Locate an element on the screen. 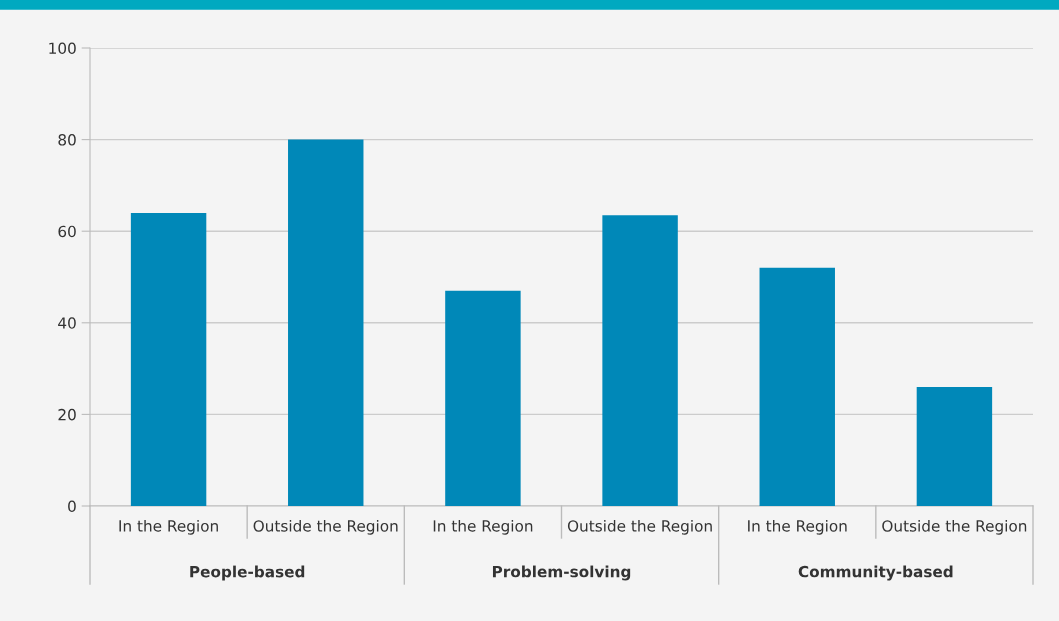 This screenshot has width=1059, height=621. y-tick-label: 0 is located at coordinates (72, 506).